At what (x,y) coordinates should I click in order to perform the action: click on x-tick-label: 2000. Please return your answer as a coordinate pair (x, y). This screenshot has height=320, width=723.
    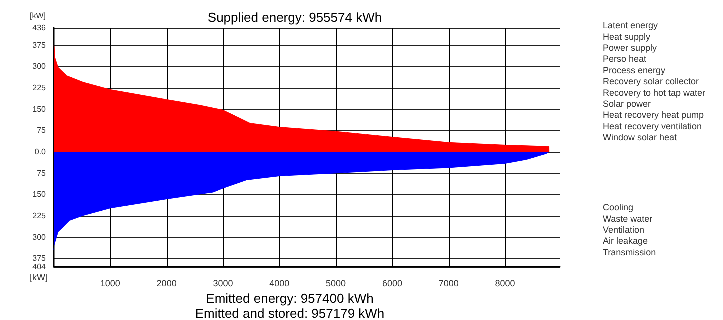
    Looking at the image, I should click on (166, 283).